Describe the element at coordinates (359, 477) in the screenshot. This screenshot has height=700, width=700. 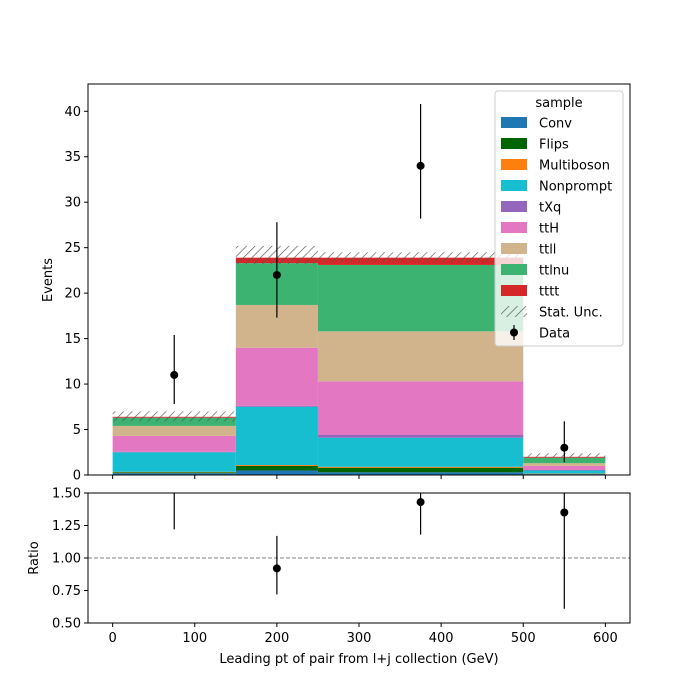
I see `main-x-ticks` at that location.